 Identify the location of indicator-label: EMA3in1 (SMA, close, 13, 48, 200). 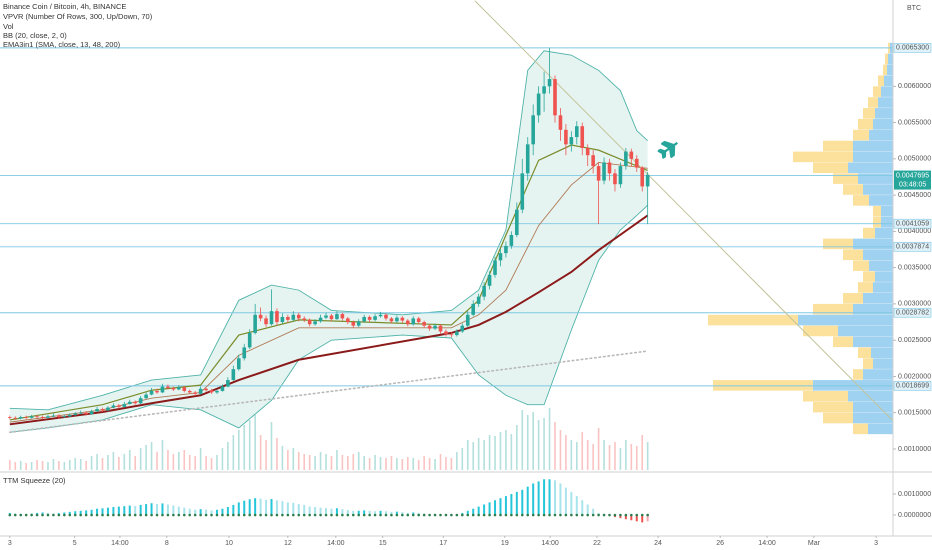
(62, 44).